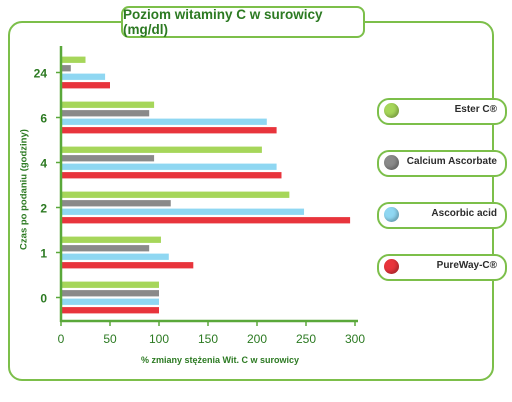  What do you see at coordinates (115, 256) in the screenshot?
I see `bar-ascorbic-acid-1h` at bounding box center [115, 256].